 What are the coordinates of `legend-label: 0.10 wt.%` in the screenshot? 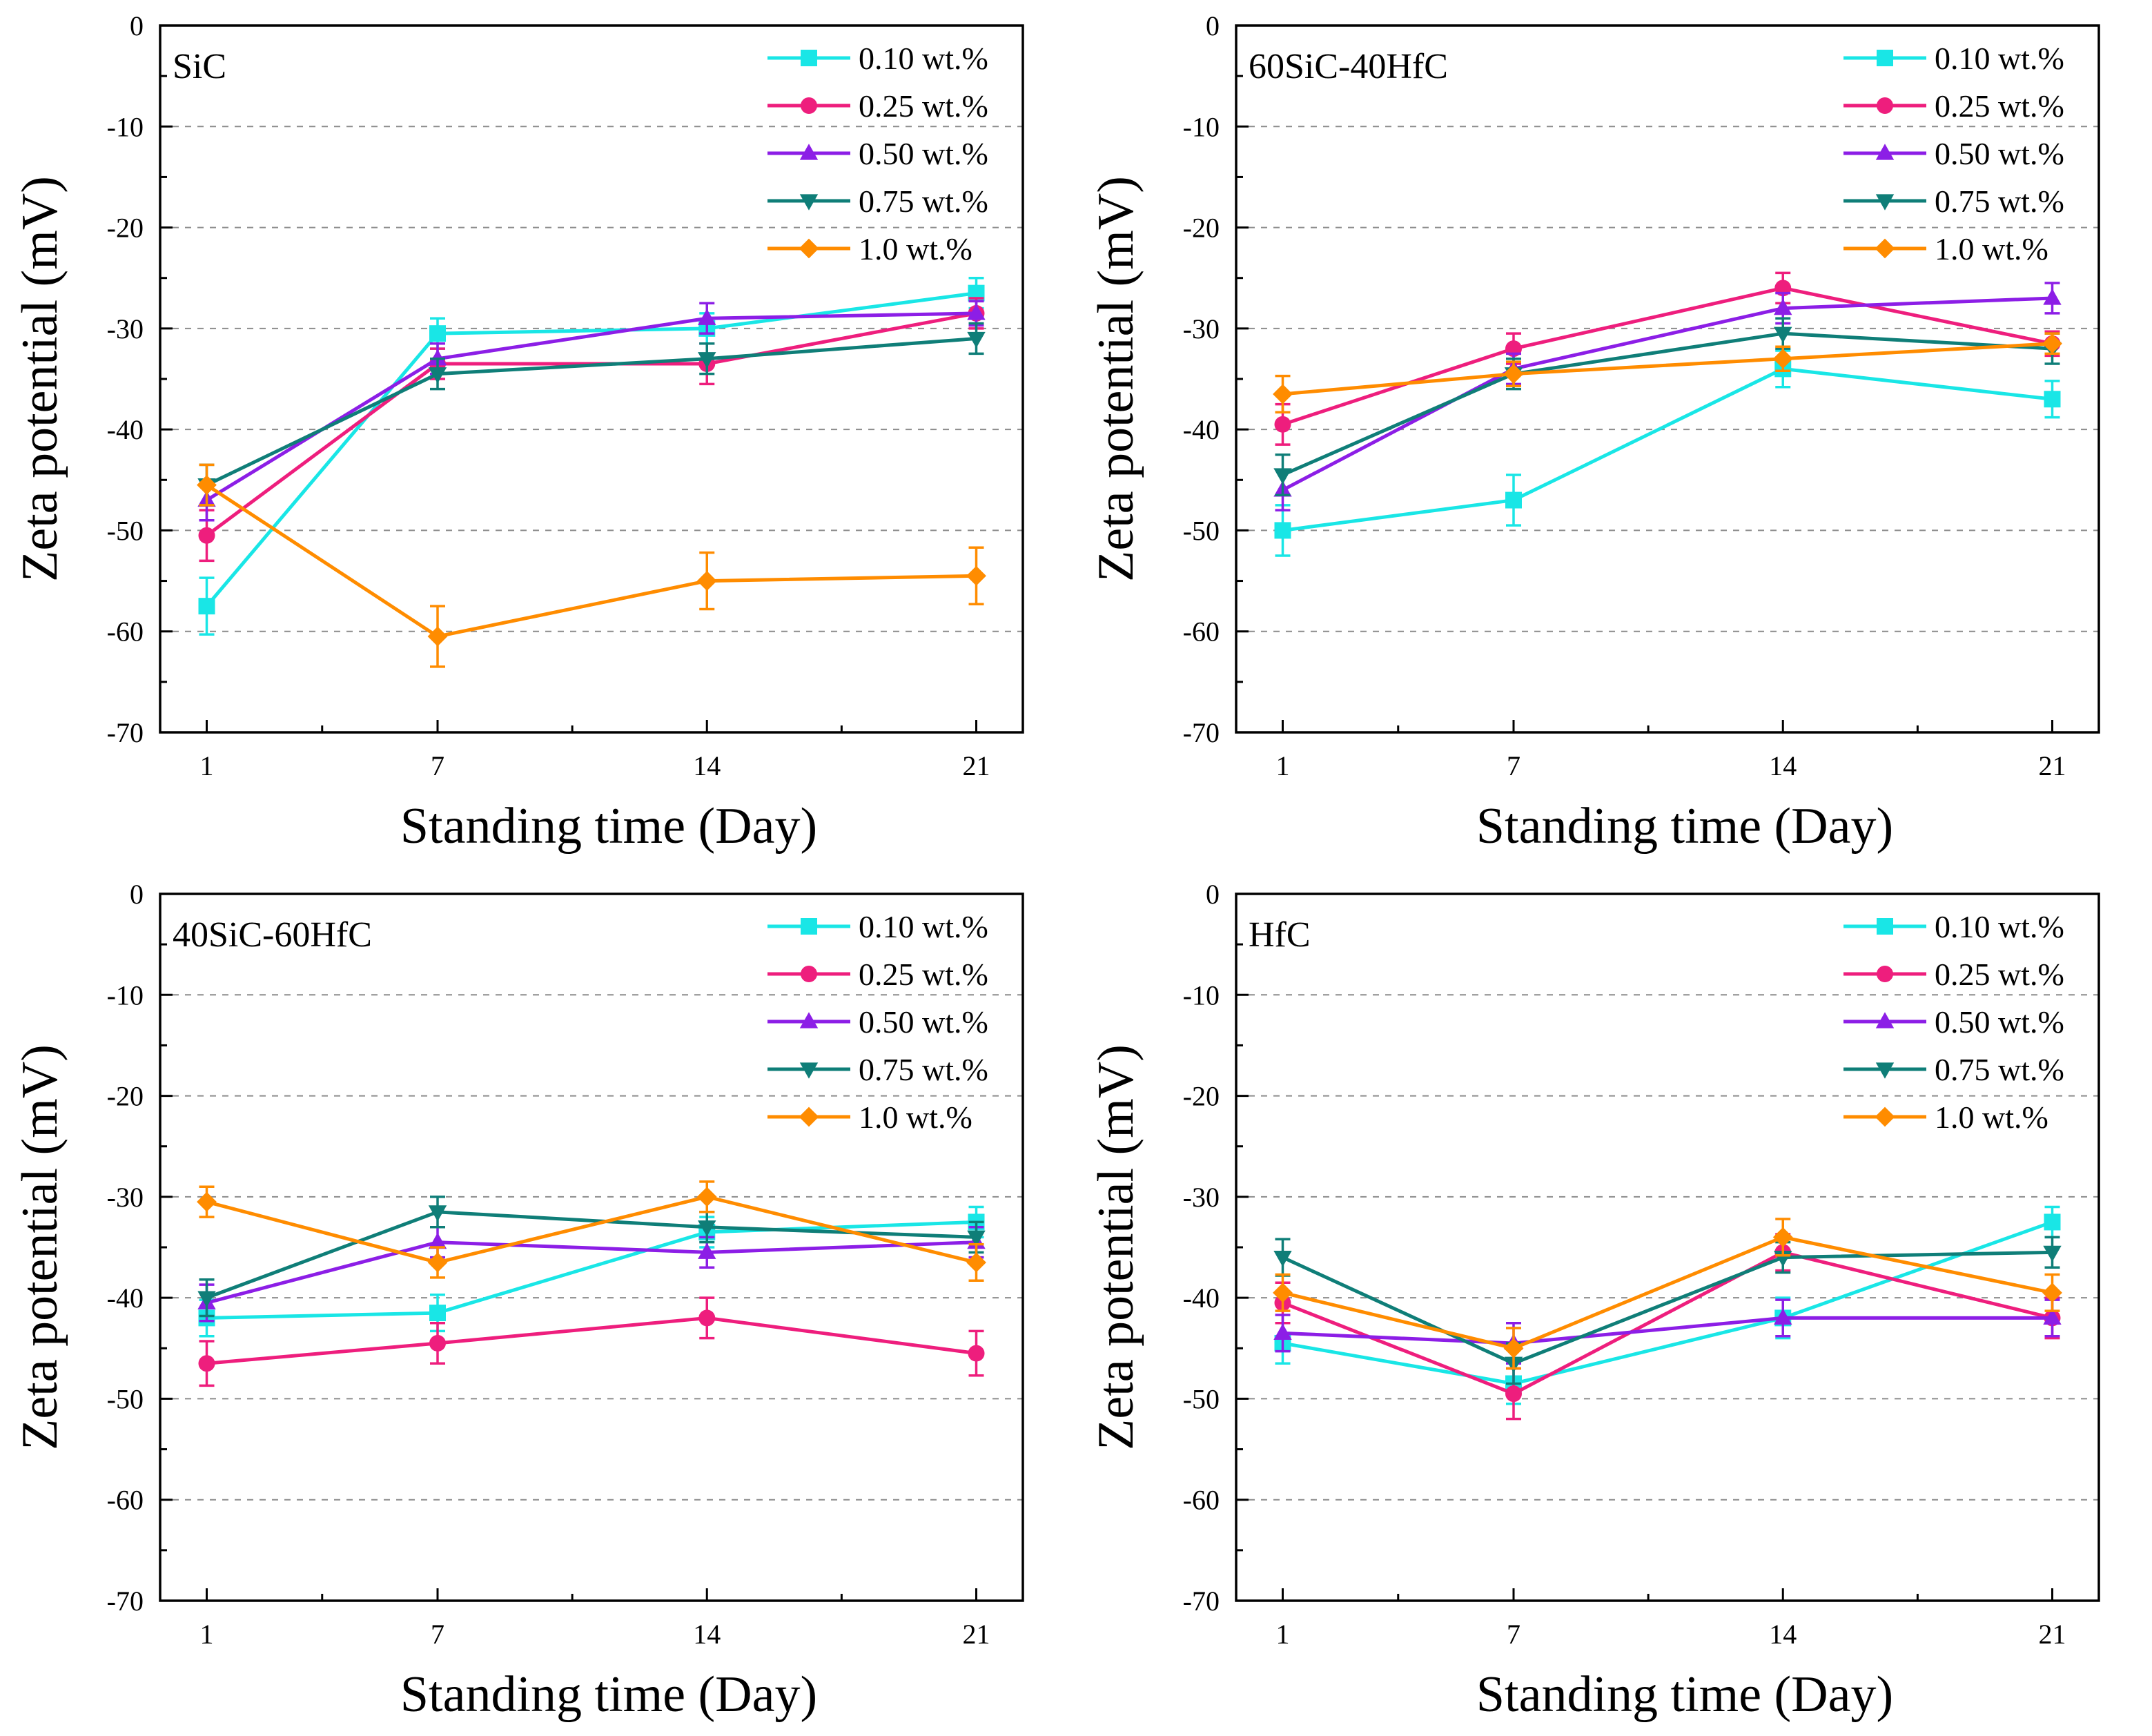 It's located at (1999, 58).